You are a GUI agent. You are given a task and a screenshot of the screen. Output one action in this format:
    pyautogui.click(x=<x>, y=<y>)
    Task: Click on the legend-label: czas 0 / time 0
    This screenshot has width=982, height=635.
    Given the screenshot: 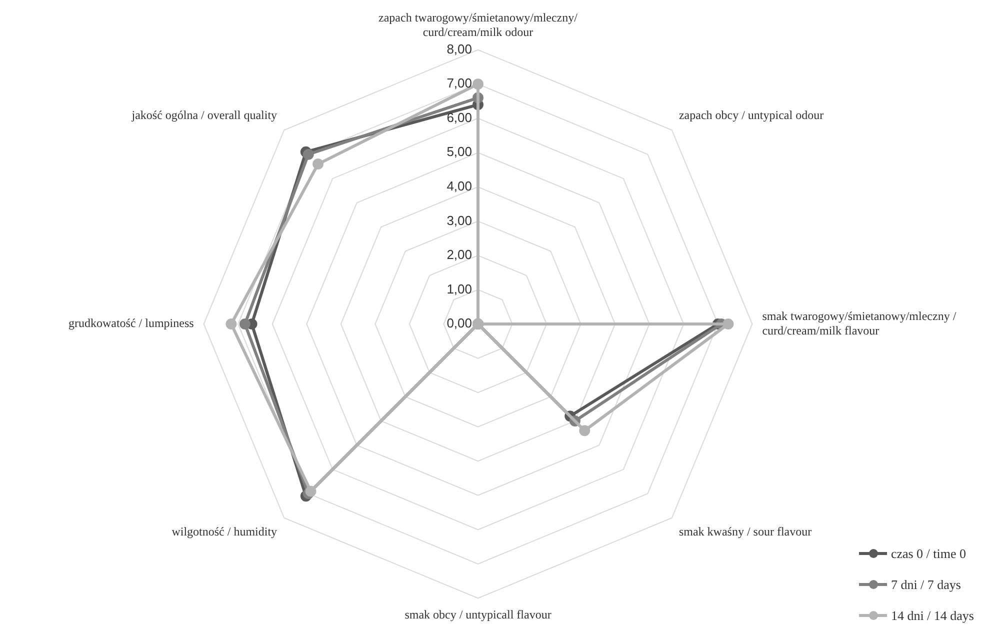 What is the action you would take?
    pyautogui.click(x=928, y=554)
    